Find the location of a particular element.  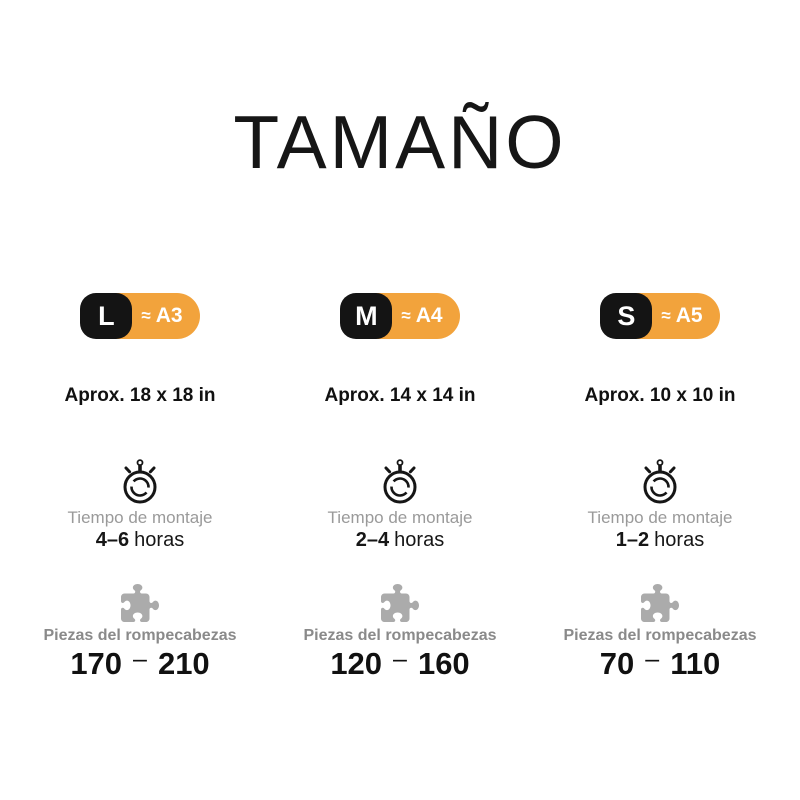

size-badge: S ≈ A5 is located at coordinates (660, 316).